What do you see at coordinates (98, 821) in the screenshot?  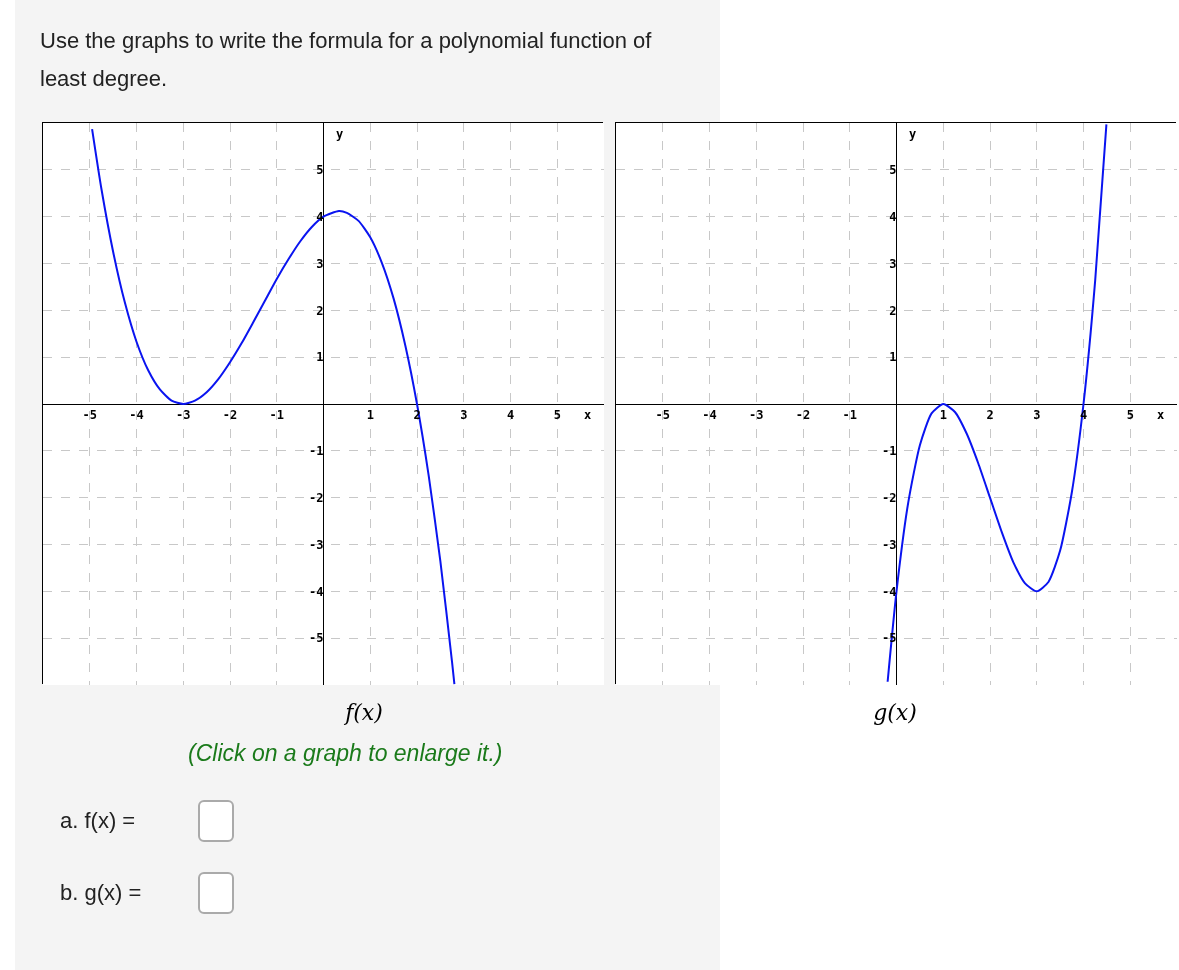 I see `text: a. f(x) =` at bounding box center [98, 821].